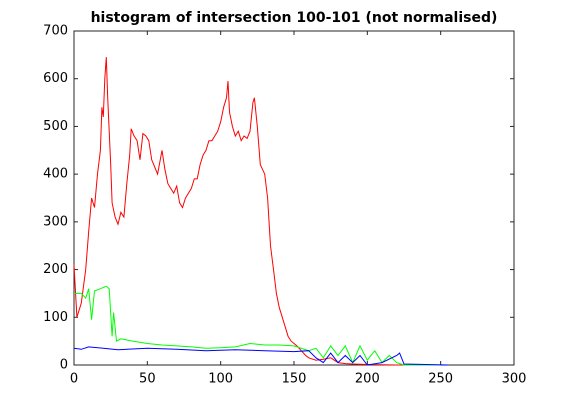  Describe the element at coordinates (74, 379) in the screenshot. I see `x-tick-label: 0` at that location.